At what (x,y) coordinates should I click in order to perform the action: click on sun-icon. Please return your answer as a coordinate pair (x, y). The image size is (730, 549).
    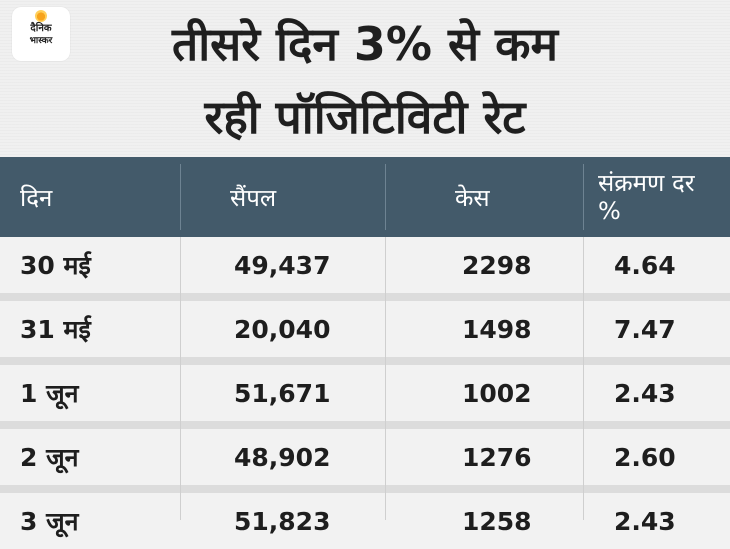
    Looking at the image, I should click on (41, 16).